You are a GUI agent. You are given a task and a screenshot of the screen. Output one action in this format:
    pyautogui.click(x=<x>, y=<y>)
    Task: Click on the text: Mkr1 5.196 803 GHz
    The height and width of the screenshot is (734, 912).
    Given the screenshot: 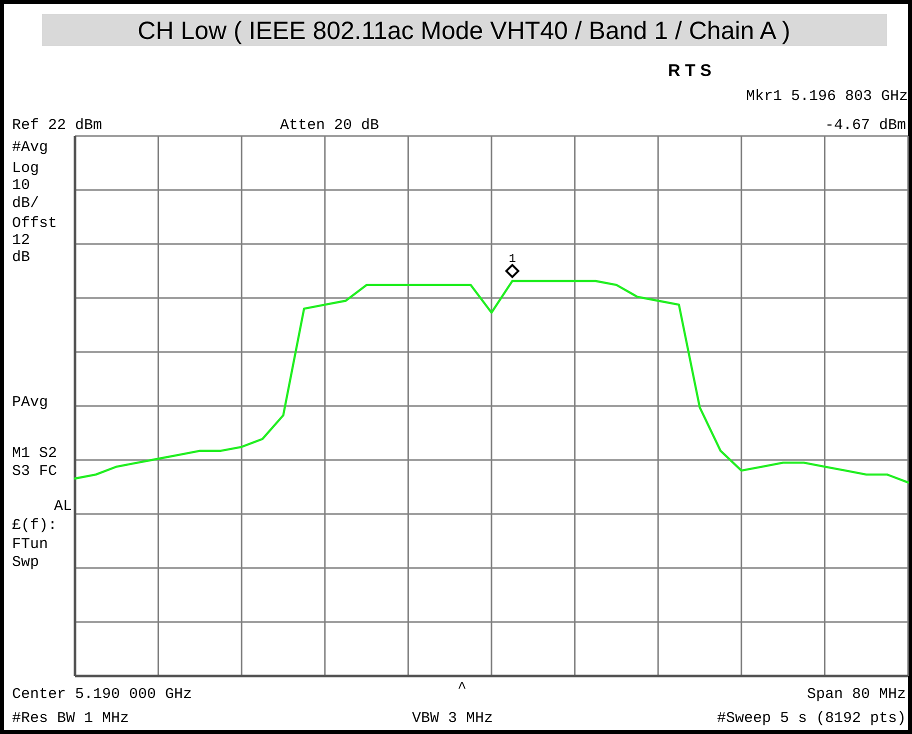 What is the action you would take?
    pyautogui.click(x=827, y=96)
    